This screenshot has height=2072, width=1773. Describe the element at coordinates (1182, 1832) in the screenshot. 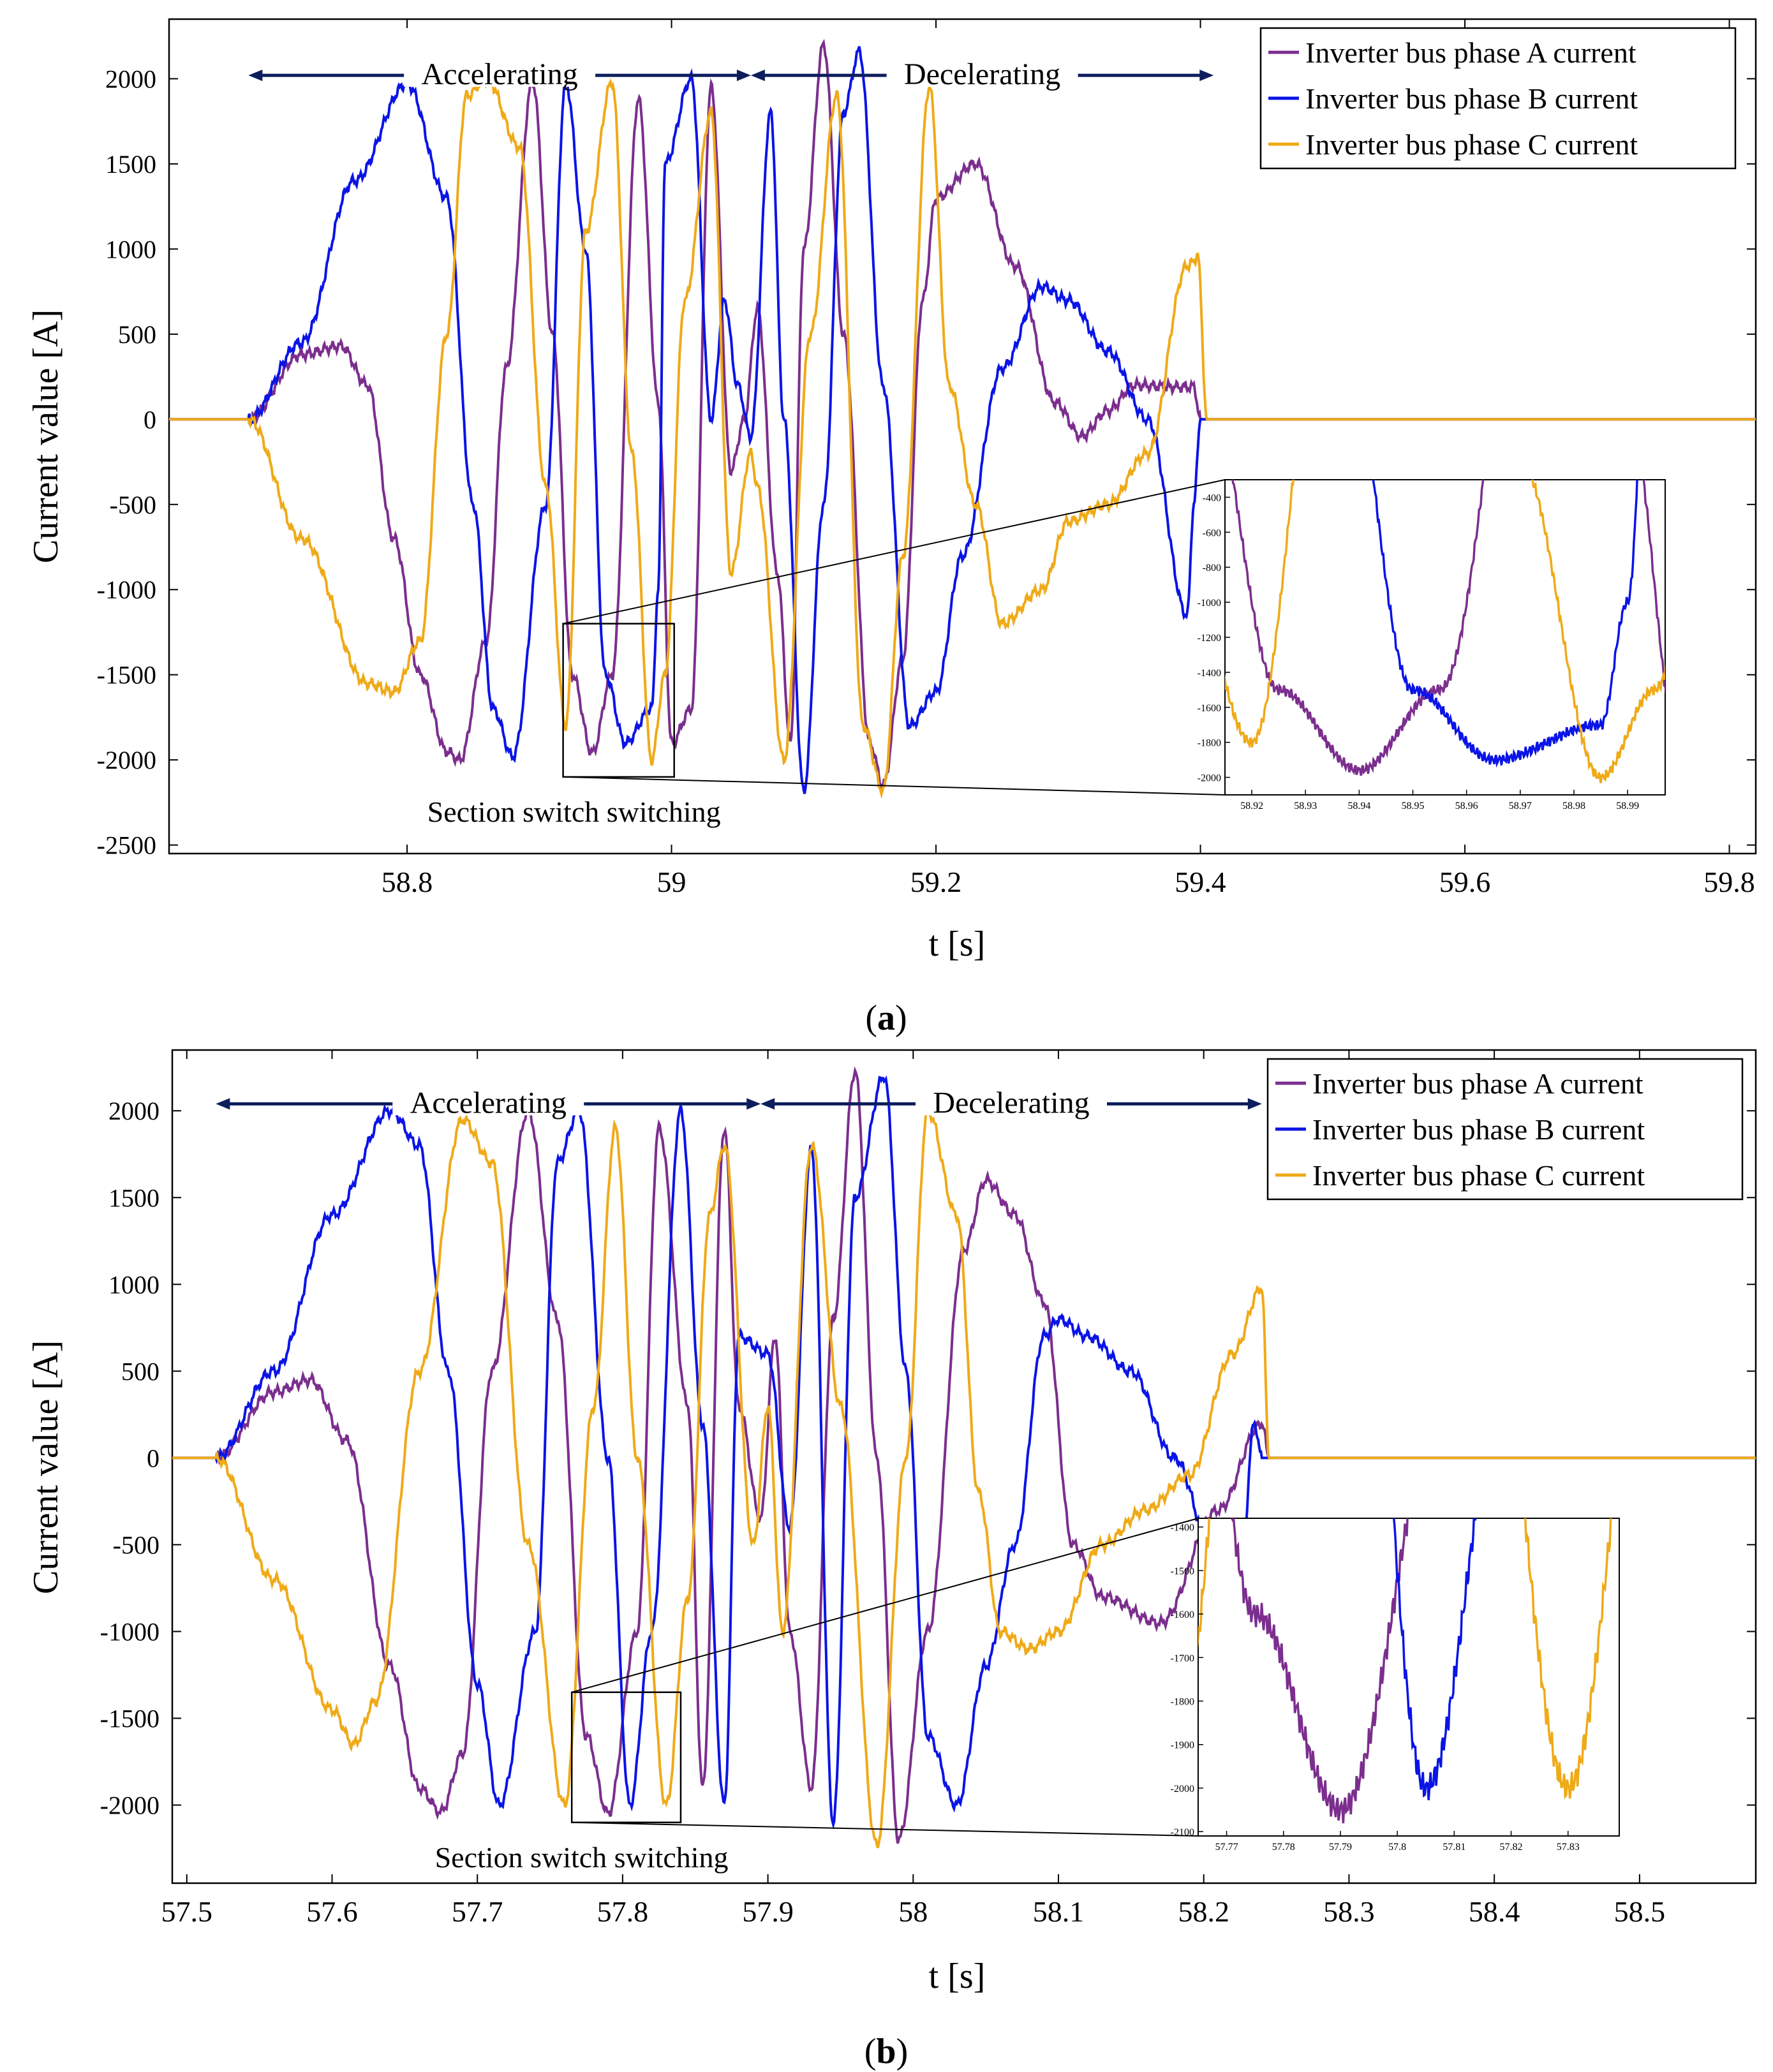

I see `inset-y-tick-label: -2100` at that location.